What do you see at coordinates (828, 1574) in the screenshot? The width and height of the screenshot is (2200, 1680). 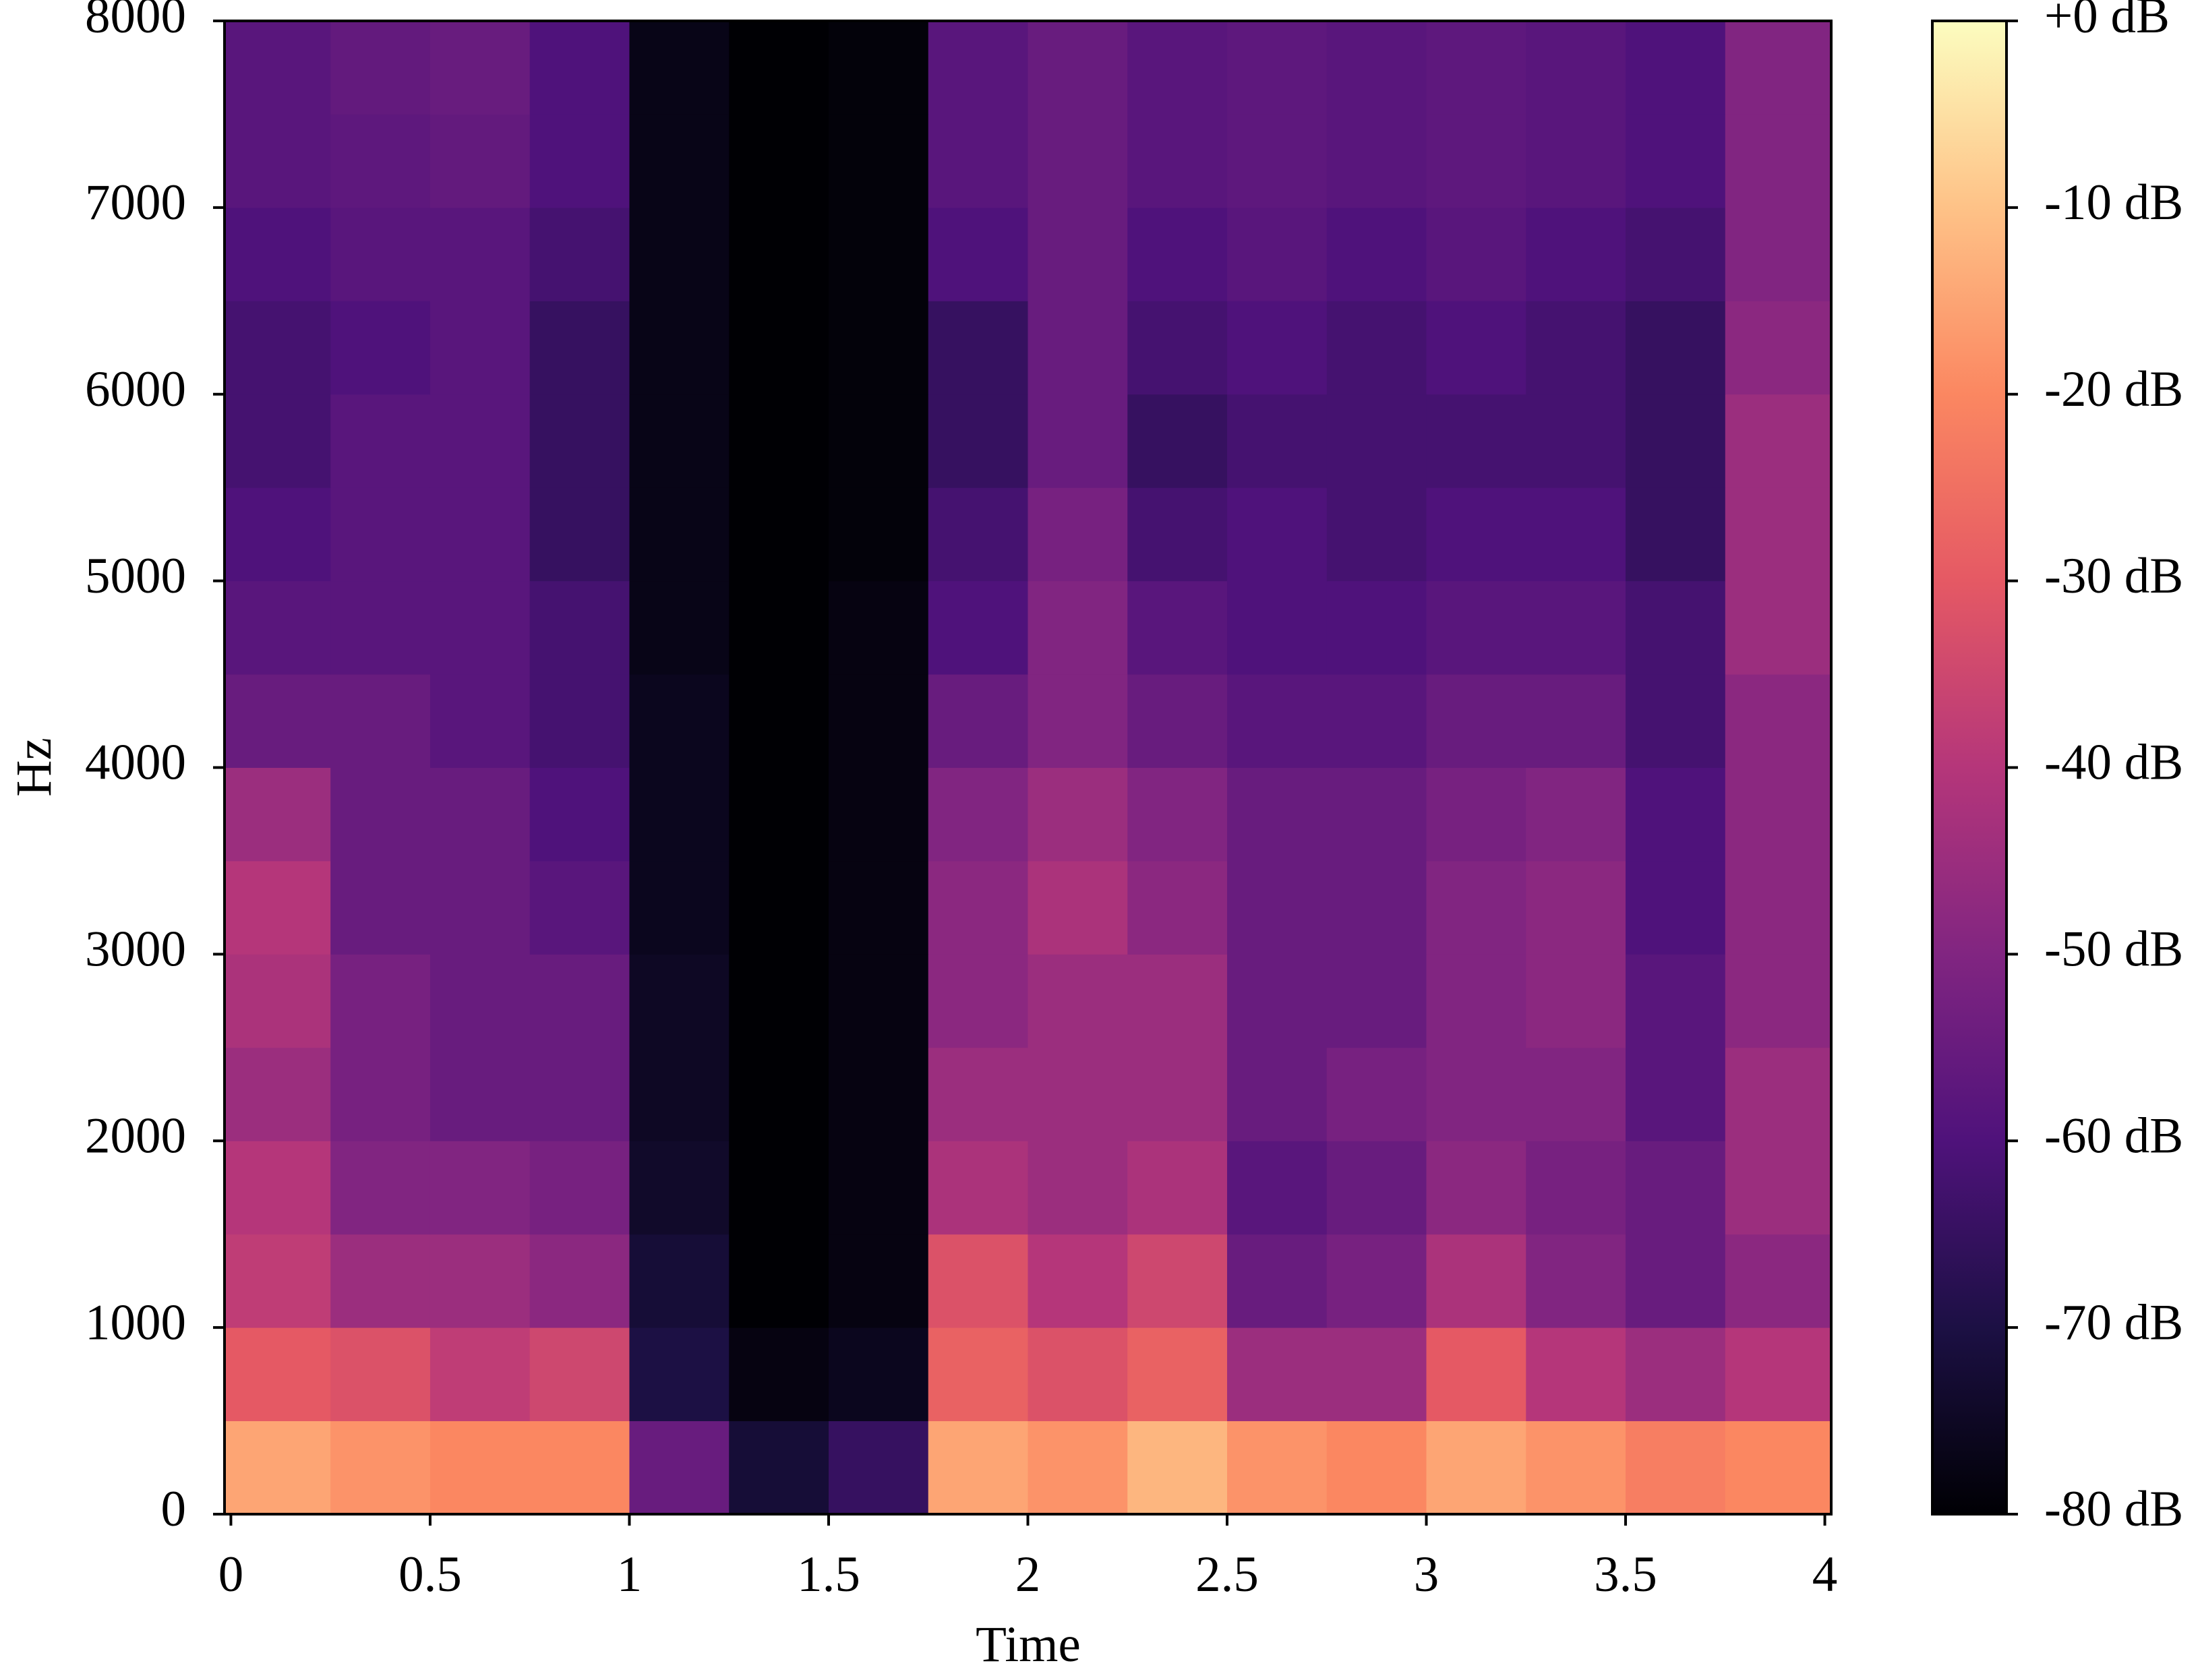 I see `x-tick-label: 1.5` at bounding box center [828, 1574].